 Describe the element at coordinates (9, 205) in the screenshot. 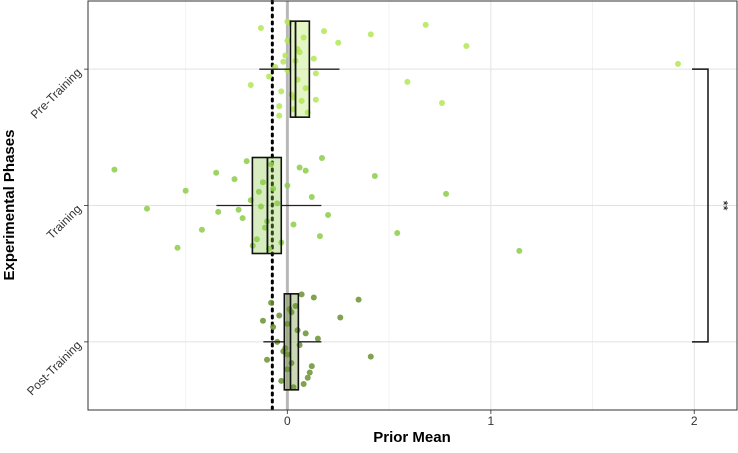

I see `y-axis-title: Experimental Phases` at that location.